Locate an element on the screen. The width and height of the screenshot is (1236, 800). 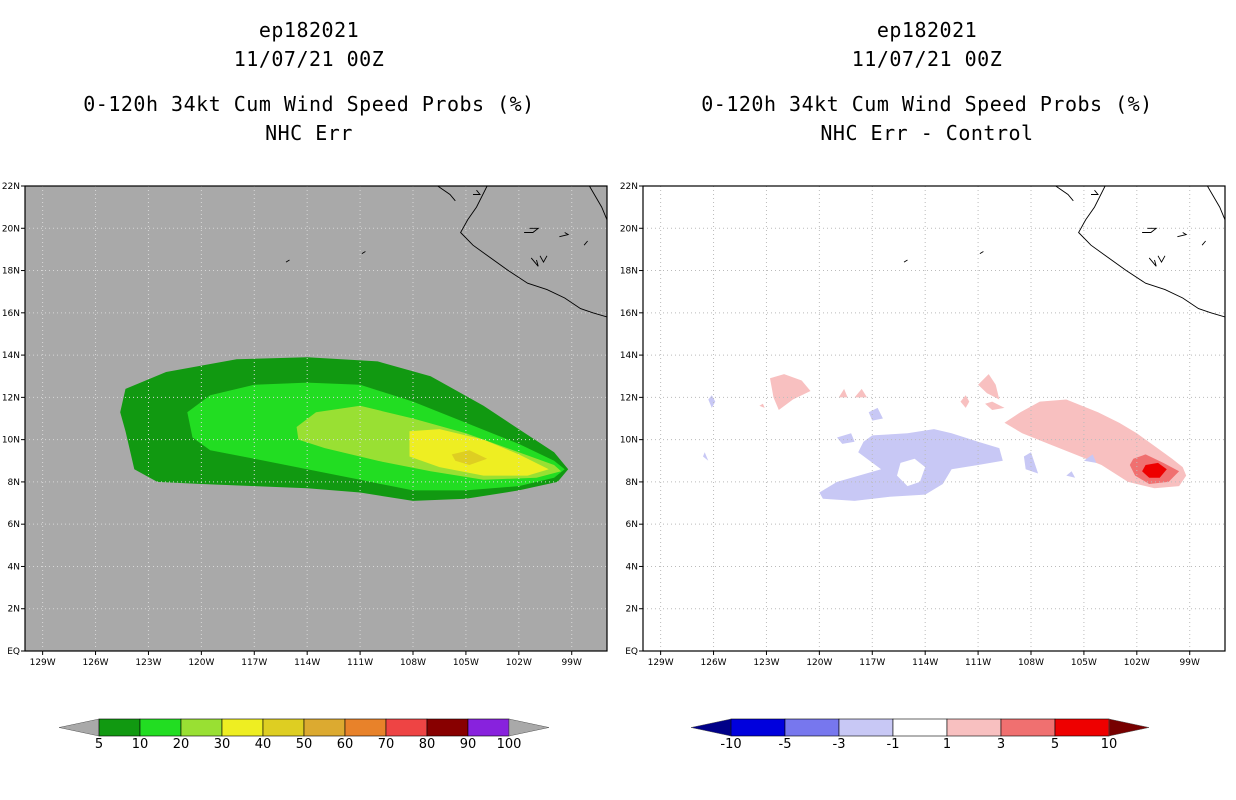
right-xtick-label-102W: 102W is located at coordinates (1137, 663).